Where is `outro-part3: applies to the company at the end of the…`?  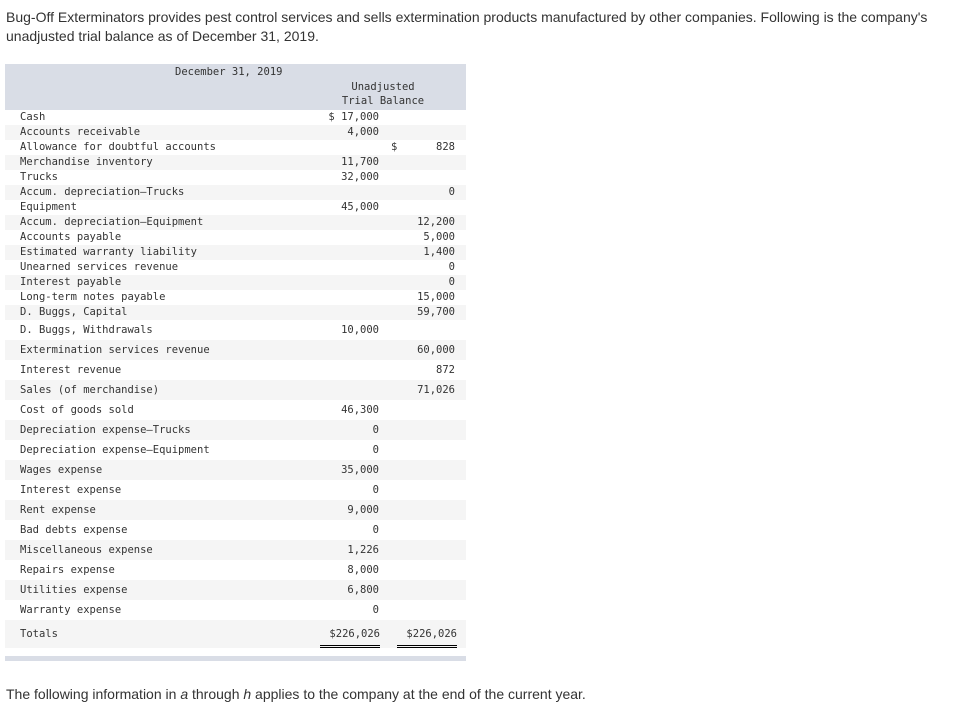
outro-part3: applies to the company at the end of the… is located at coordinates (418, 694).